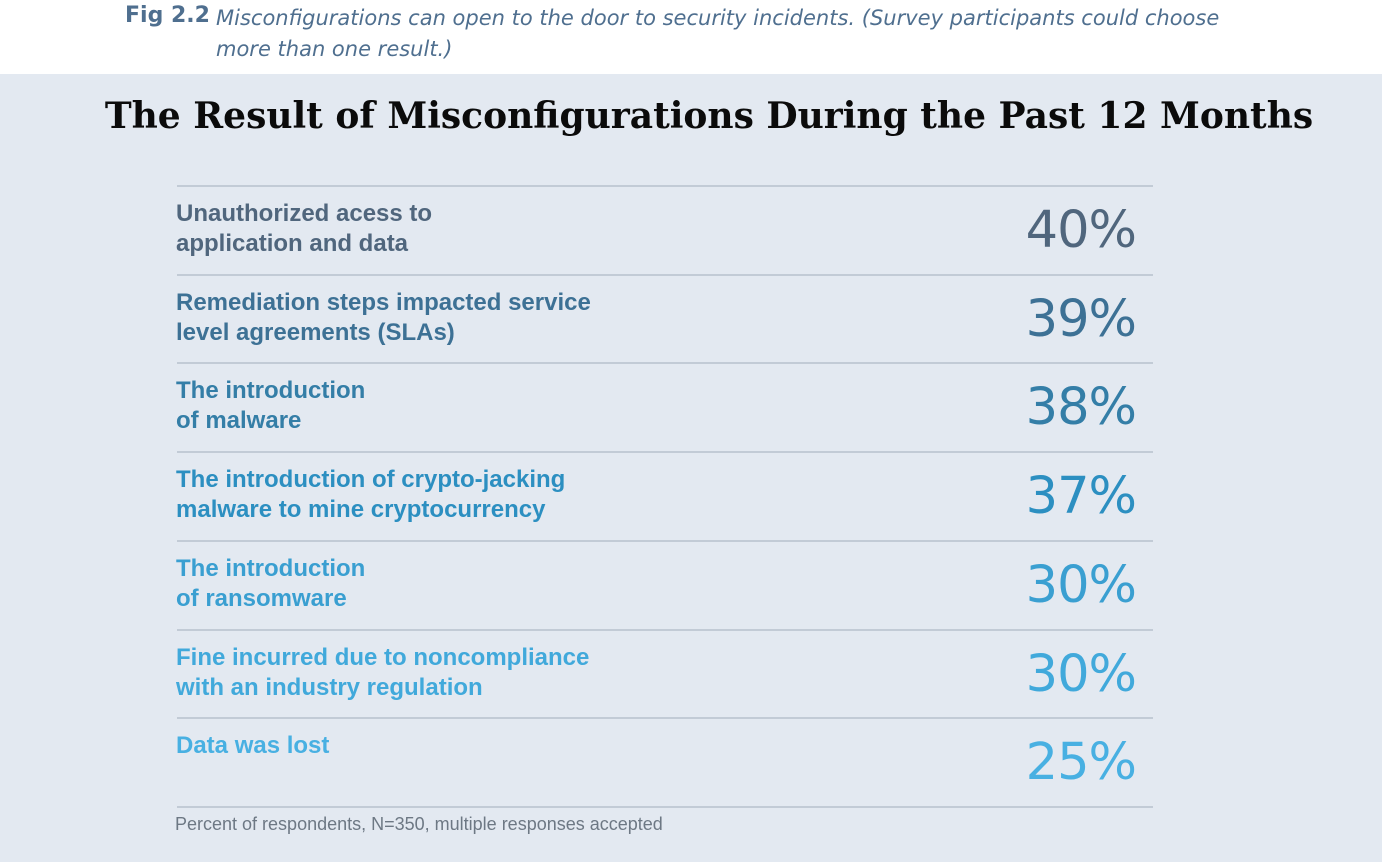  What do you see at coordinates (304, 213) in the screenshot?
I see `row-label-line: Unauthorized acess to` at bounding box center [304, 213].